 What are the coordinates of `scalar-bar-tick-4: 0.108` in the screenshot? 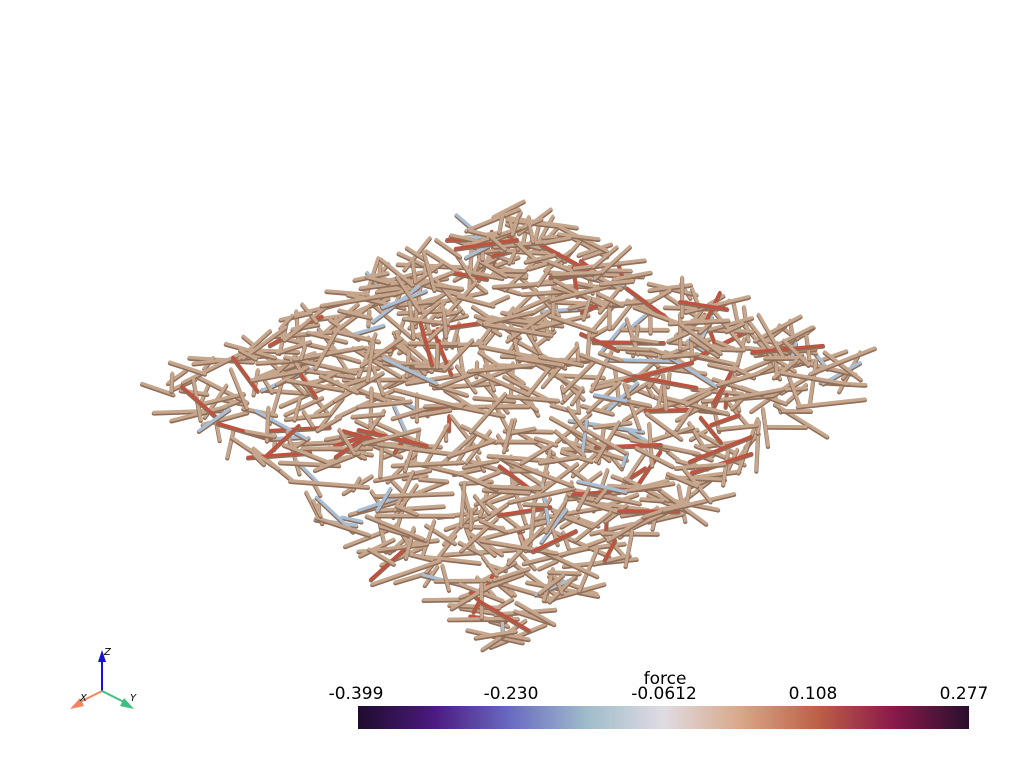 It's located at (813, 694).